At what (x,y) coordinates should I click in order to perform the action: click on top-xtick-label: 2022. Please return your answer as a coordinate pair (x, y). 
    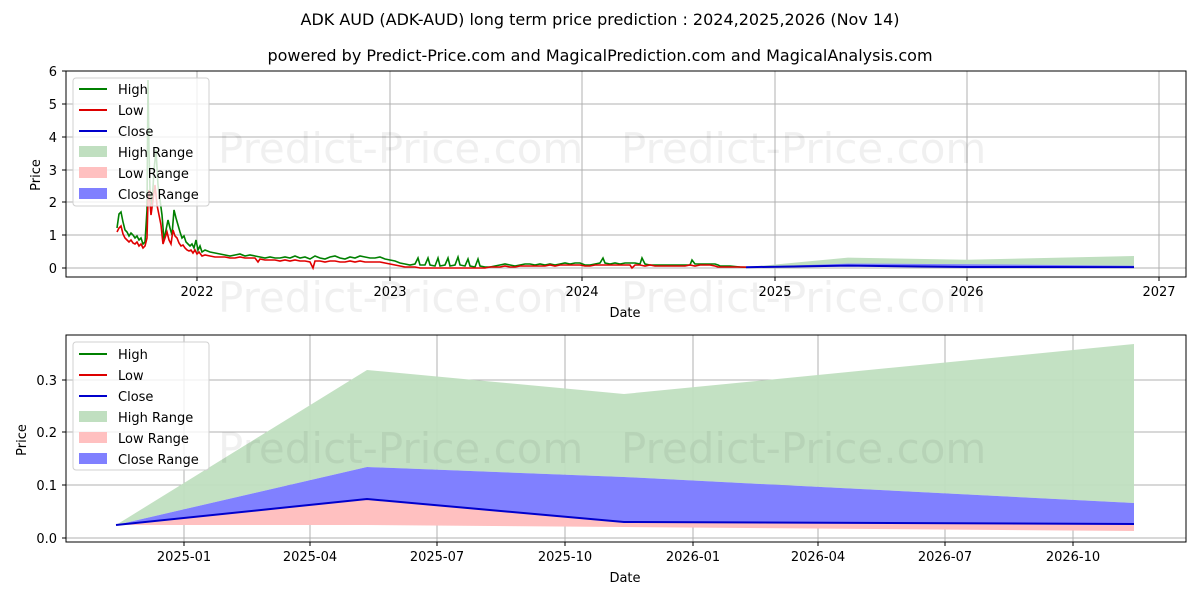
    Looking at the image, I should click on (196, 292).